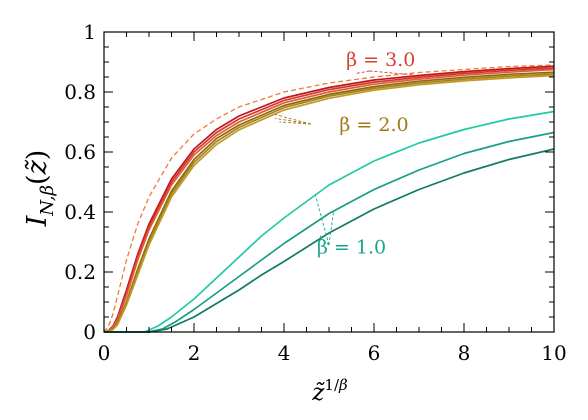 The image size is (588, 420). What do you see at coordinates (104, 353) in the screenshot?
I see `x-tick-label: 0` at bounding box center [104, 353].